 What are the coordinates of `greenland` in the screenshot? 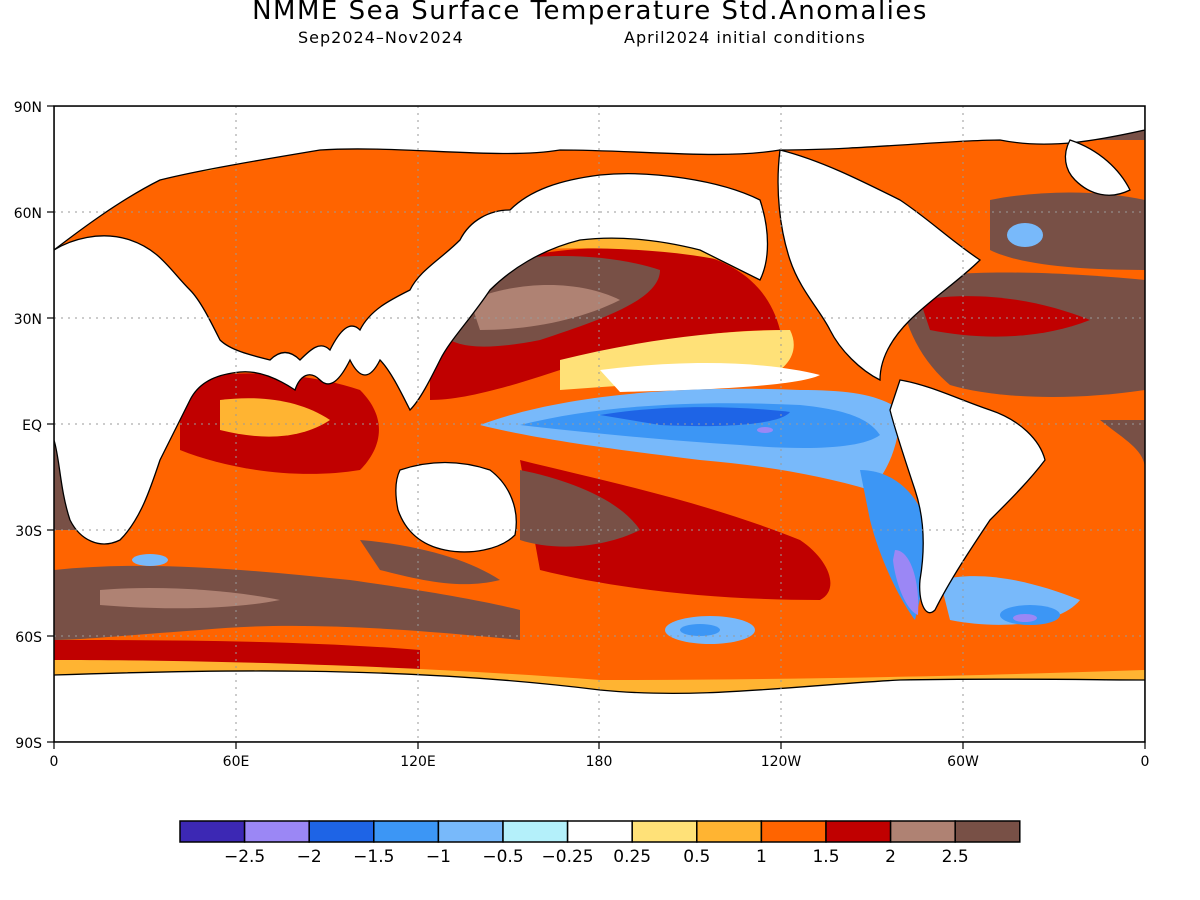 It's located at (1097, 167).